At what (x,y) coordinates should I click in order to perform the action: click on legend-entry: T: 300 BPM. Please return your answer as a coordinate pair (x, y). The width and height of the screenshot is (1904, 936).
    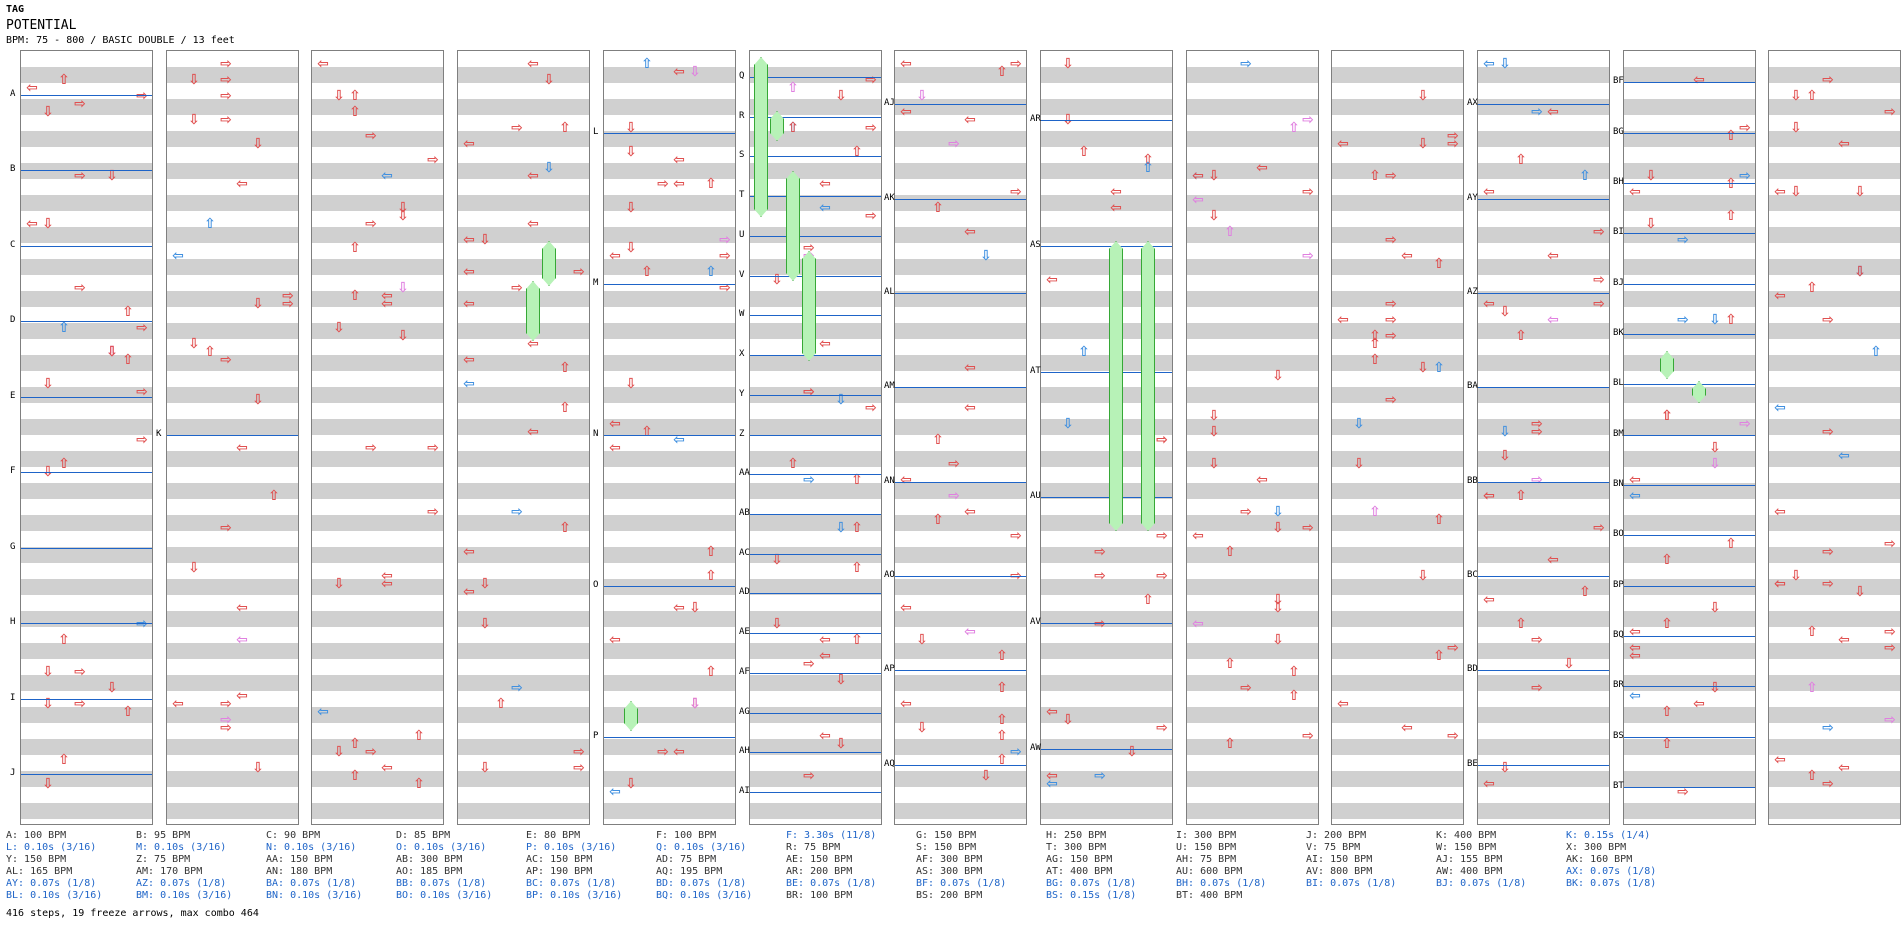
    Looking at the image, I should click on (1076, 847).